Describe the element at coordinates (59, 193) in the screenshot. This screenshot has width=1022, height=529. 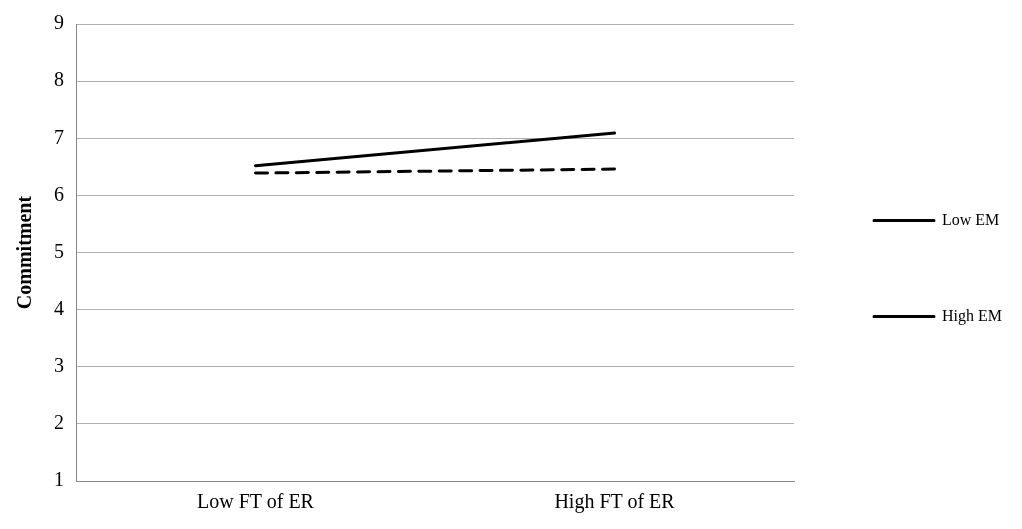
I see `y-tick-label: 6` at that location.